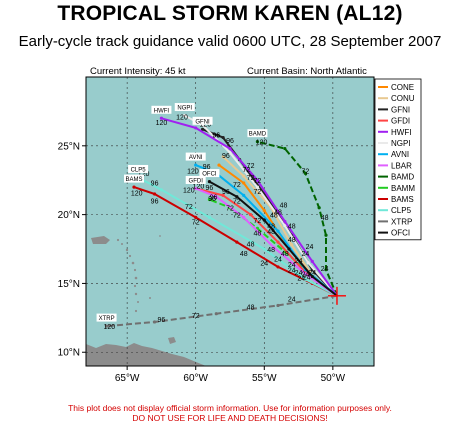  What do you see at coordinates (230, 418) in the screenshot?
I see `disclaimer-line-2: DO NOT USE FOR LIFE AND DEATH DECISIONS!` at bounding box center [230, 418].